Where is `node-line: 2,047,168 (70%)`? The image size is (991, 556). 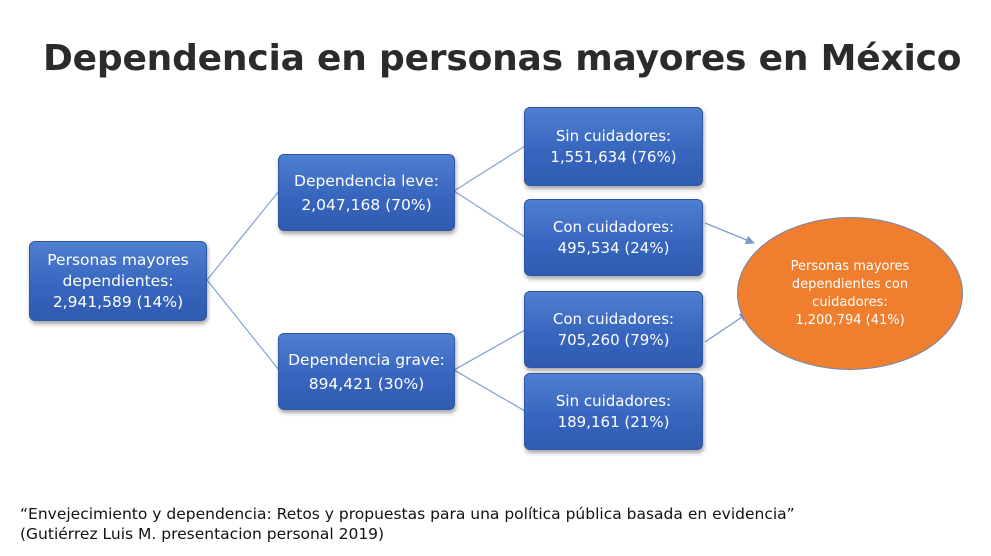 node-line: 2,047,168 (70%) is located at coordinates (366, 204).